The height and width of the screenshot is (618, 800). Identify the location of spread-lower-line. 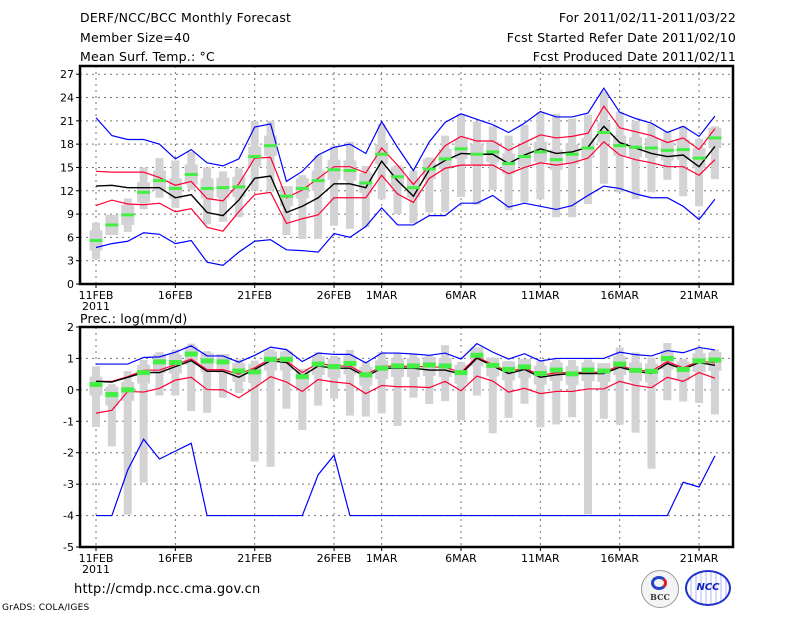
(405, 186).